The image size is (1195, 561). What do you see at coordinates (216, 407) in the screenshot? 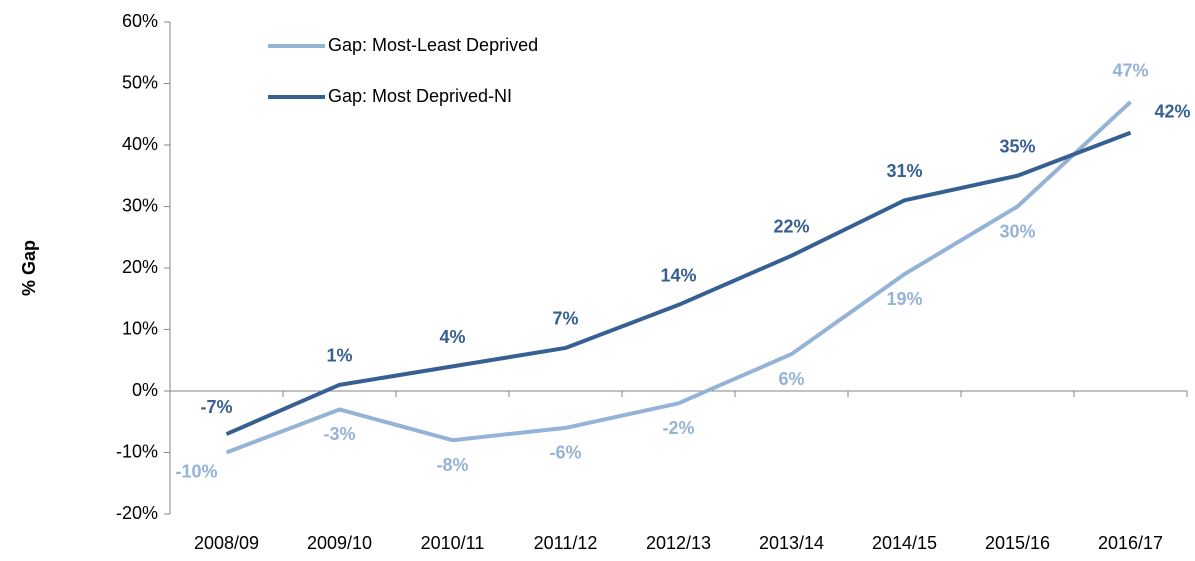
I see `data-label: -7%` at bounding box center [216, 407].